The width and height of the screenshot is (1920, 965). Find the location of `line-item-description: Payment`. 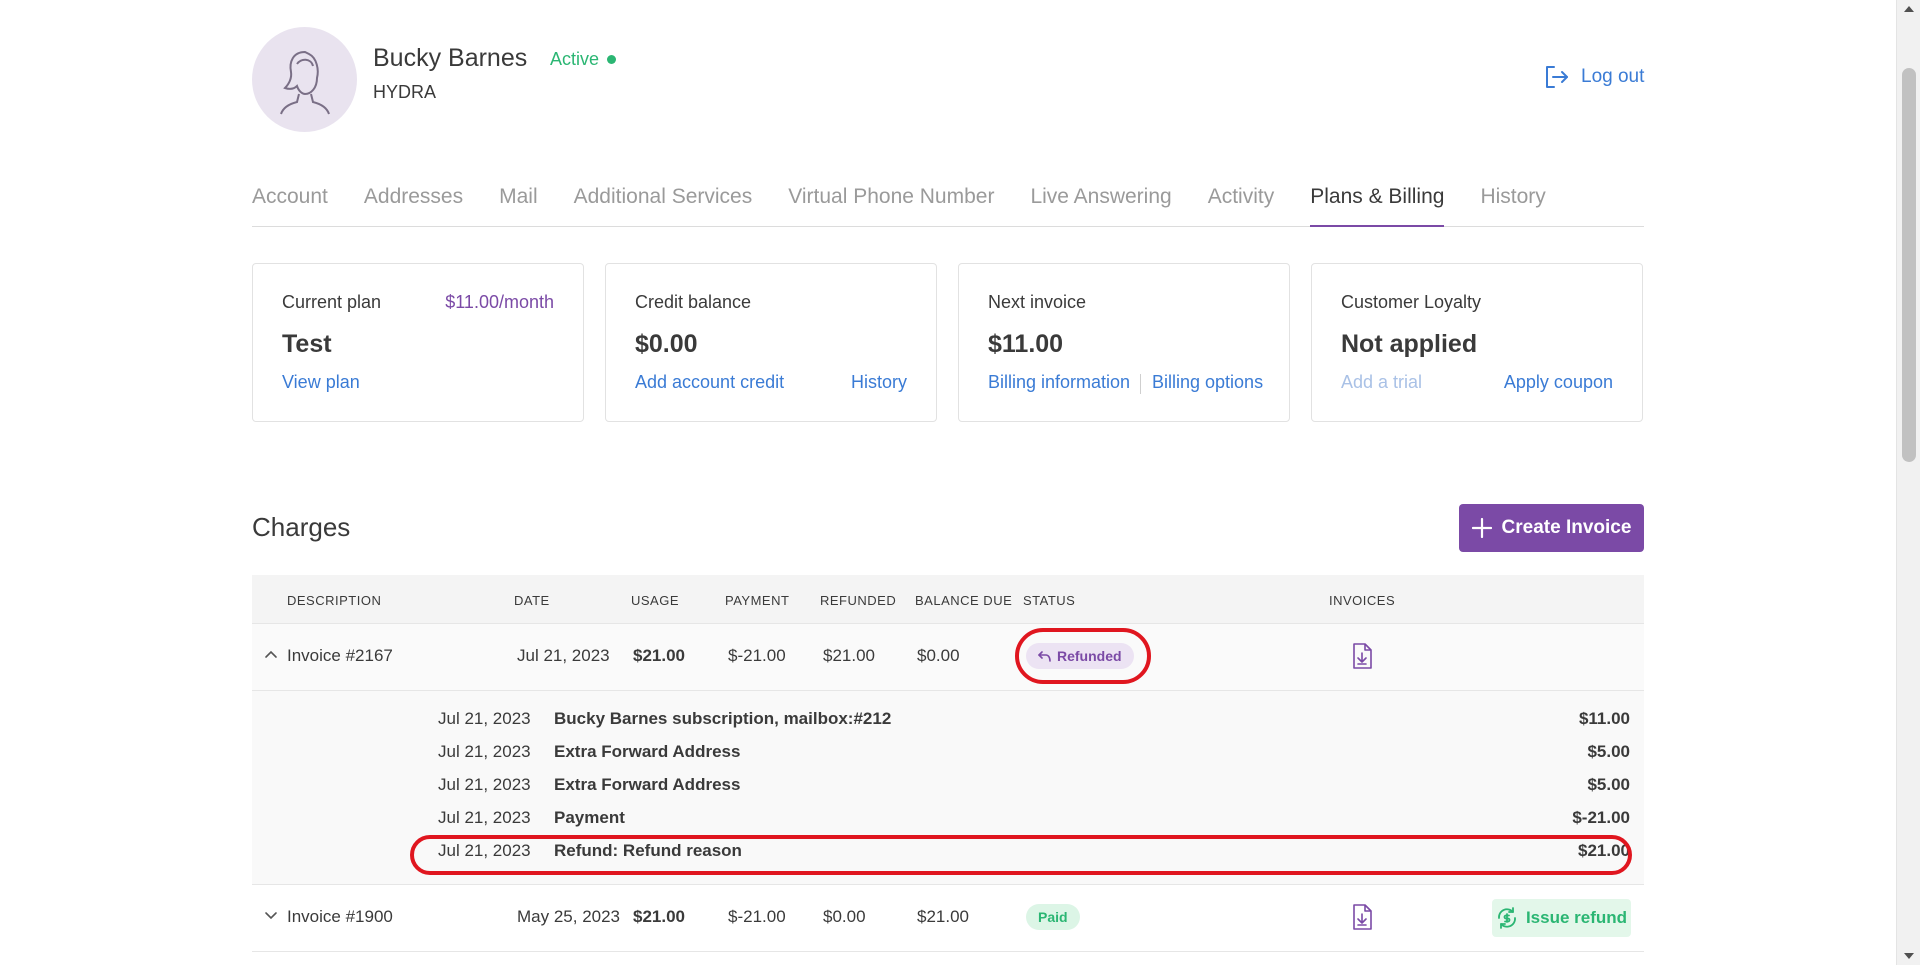

line-item-description: Payment is located at coordinates (589, 817).